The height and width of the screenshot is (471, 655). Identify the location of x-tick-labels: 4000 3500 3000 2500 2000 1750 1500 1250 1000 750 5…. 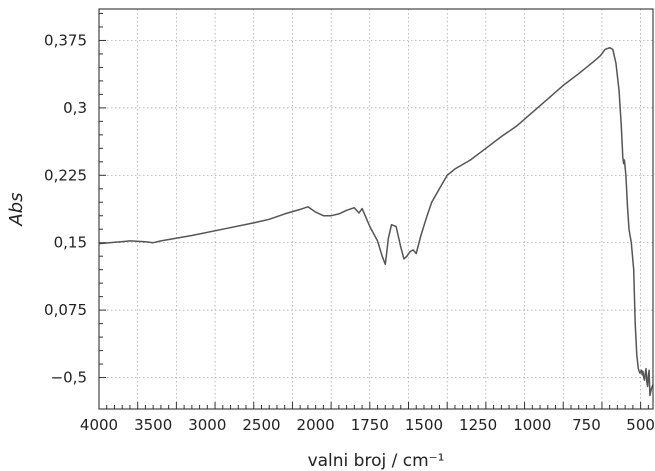
(367, 425).